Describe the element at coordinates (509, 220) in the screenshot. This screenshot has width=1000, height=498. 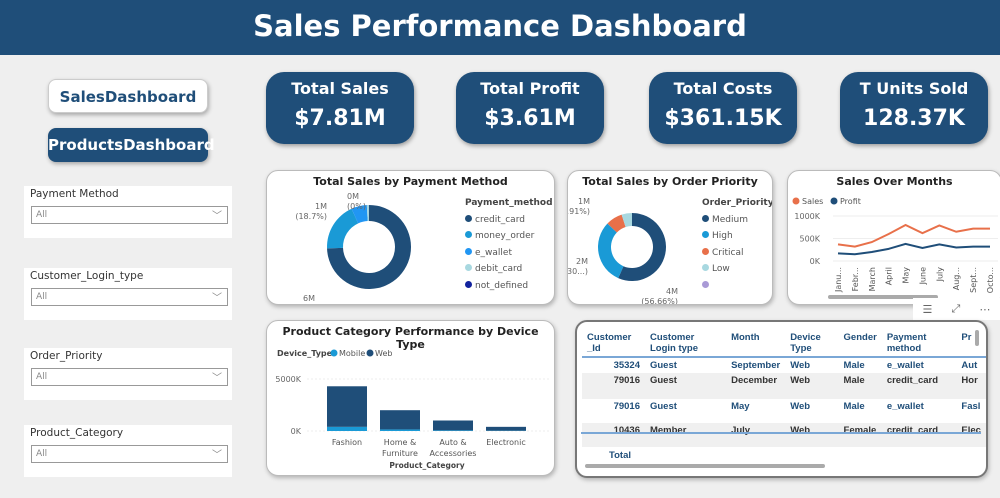
I see `legend-item: credit_card` at that location.